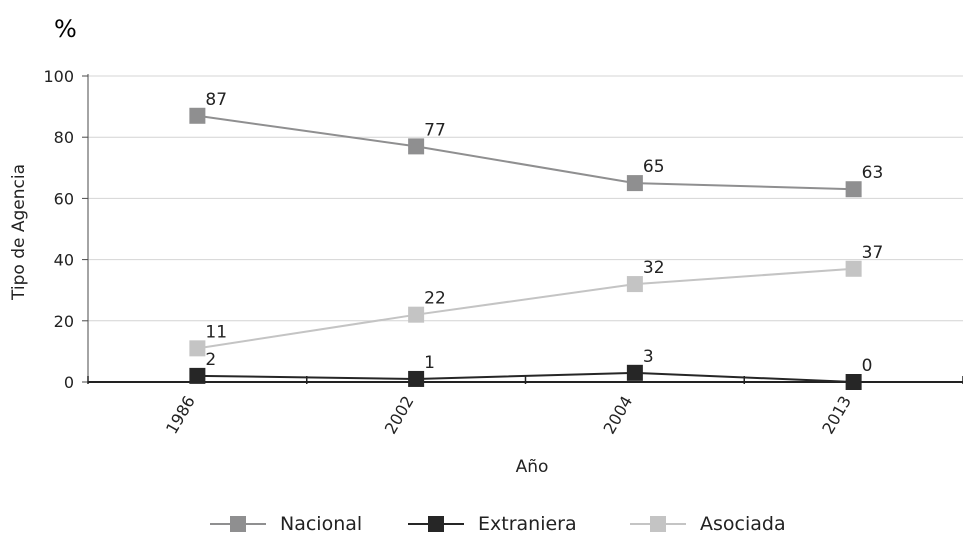 Image resolution: width=963 pixels, height=538 pixels. What do you see at coordinates (321, 524) in the screenshot?
I see `legend-label: Nacional` at bounding box center [321, 524].